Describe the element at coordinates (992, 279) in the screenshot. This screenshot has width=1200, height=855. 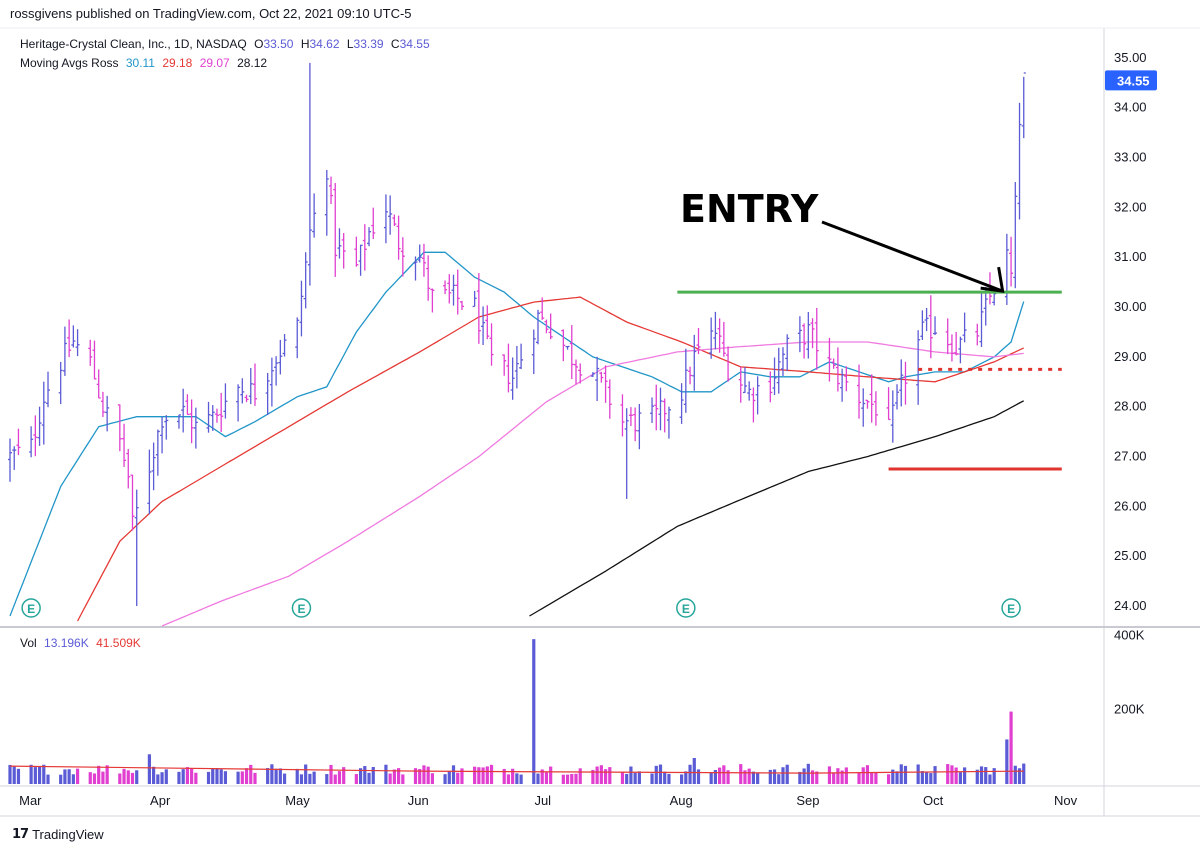
I see `entry-arrow-head` at that location.